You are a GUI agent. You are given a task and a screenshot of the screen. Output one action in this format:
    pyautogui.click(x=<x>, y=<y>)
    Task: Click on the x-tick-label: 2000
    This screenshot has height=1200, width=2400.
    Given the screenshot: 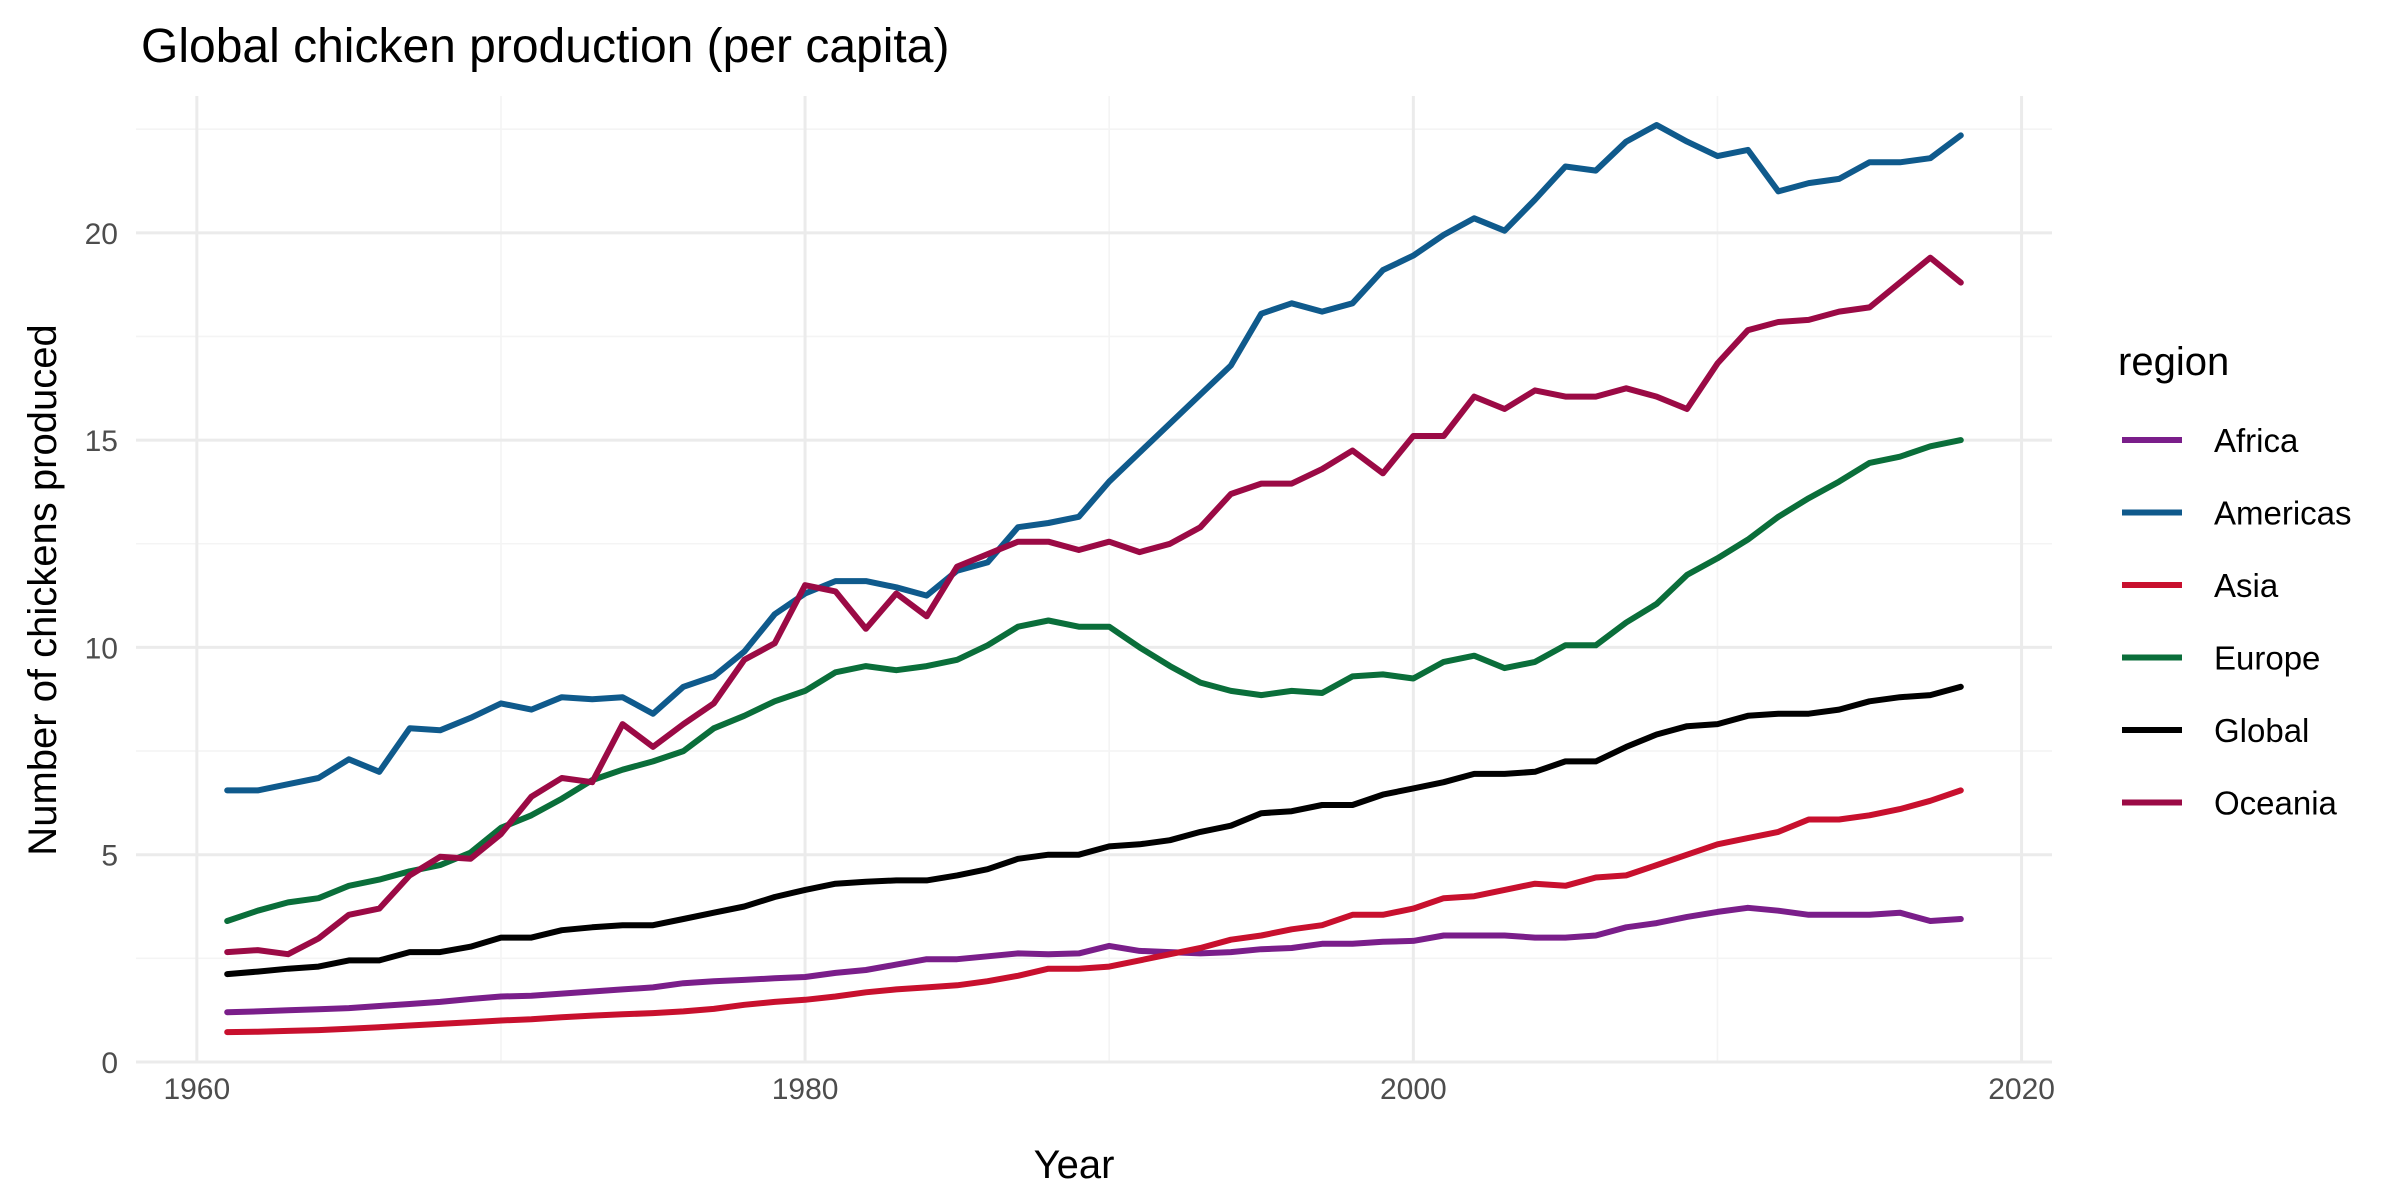 What is the action you would take?
    pyautogui.click(x=1413, y=1089)
    